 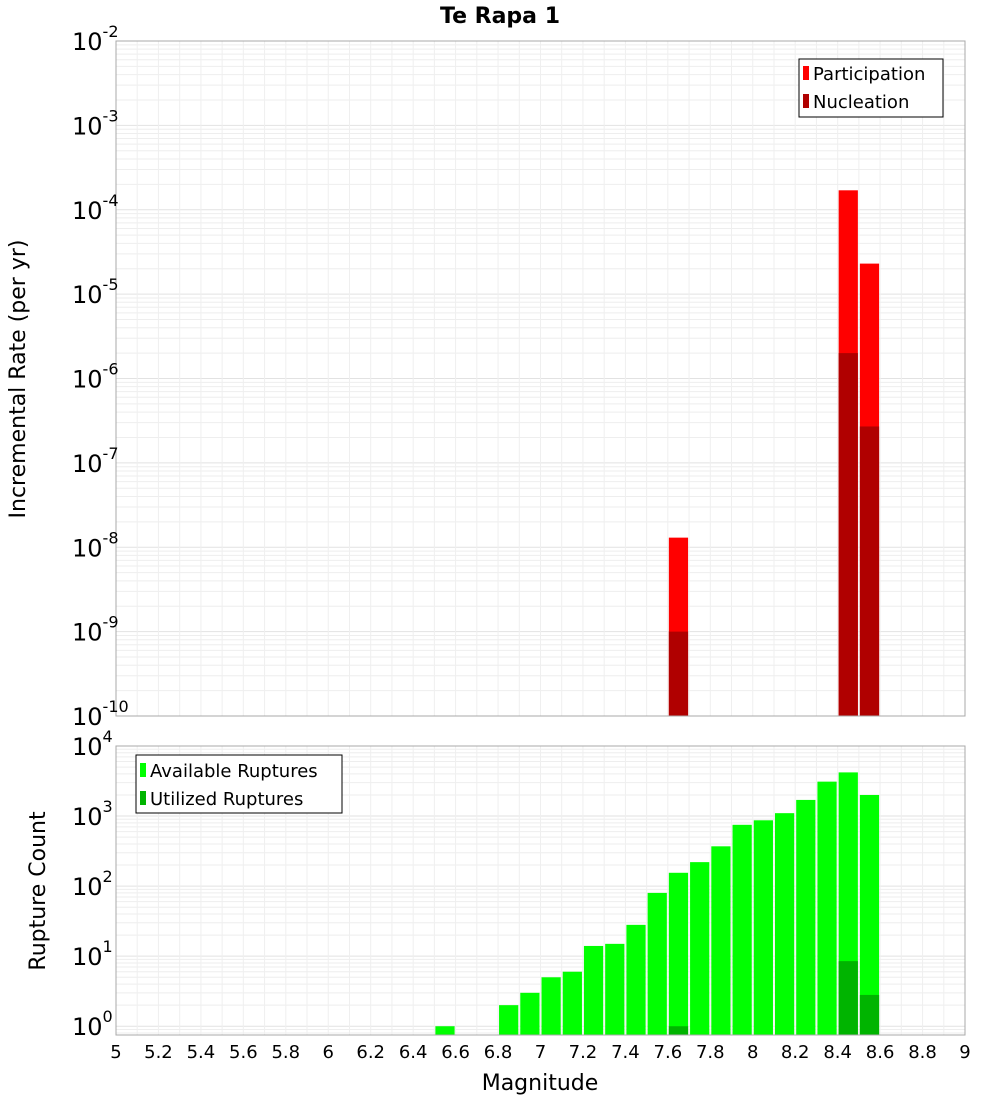 I want to click on y-tick-label: 10⁻⁸, so click(x=95, y=545).